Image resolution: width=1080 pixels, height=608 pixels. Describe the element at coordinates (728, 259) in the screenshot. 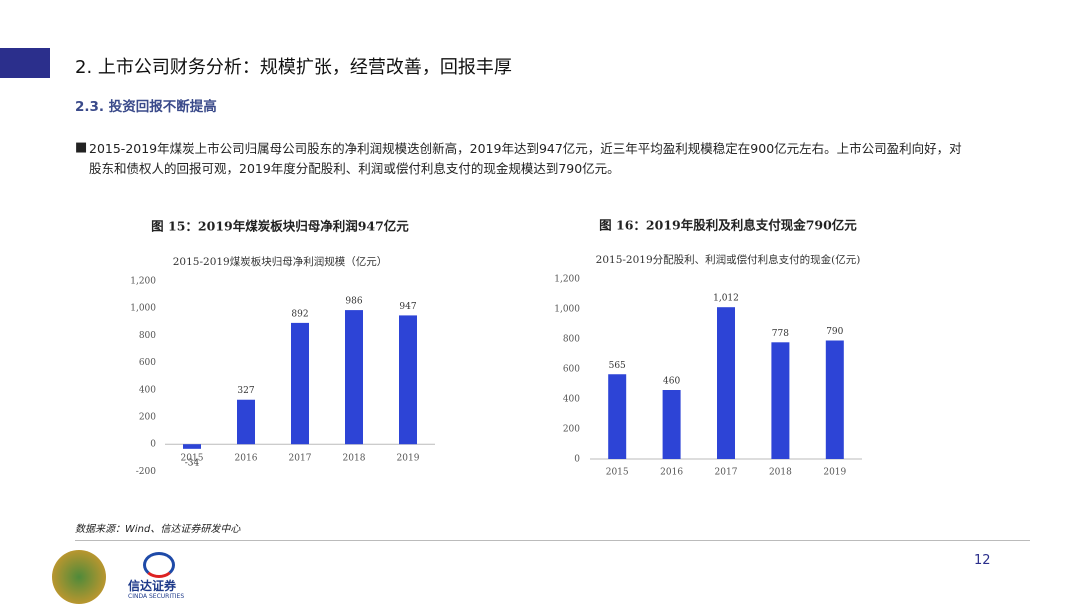

I see `chart-subtitle: 2015-2019分配股利、利润或偿付利息支付的现金(亿元)` at that location.